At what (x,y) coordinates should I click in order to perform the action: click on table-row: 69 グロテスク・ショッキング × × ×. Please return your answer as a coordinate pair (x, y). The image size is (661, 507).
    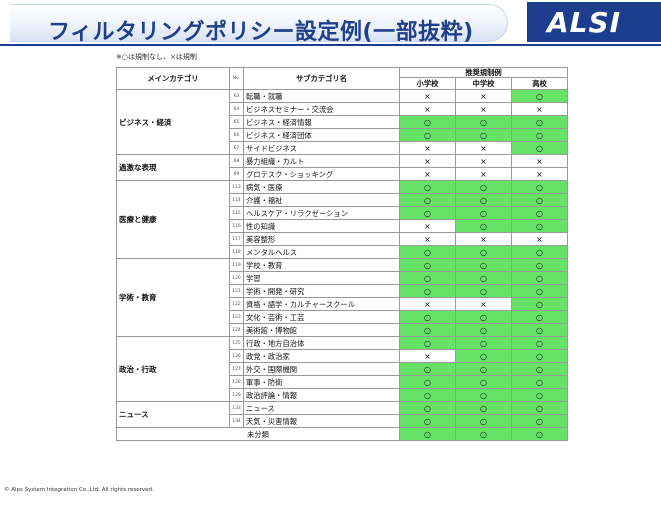
    Looking at the image, I should click on (342, 174).